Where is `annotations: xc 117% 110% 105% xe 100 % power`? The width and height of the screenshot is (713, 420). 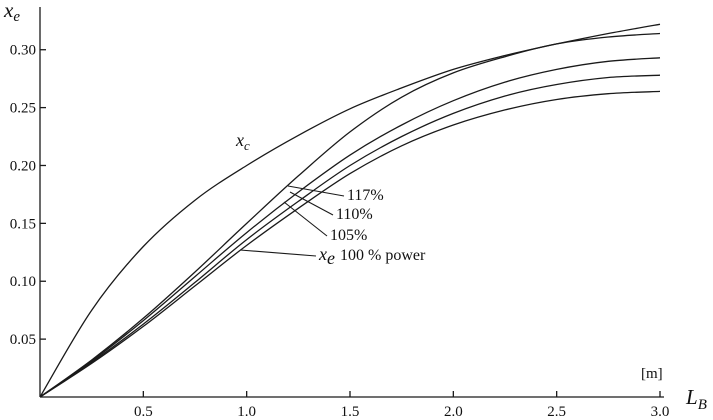 annotations: xc 117% 110% 105% xe 100 % power is located at coordinates (330, 199).